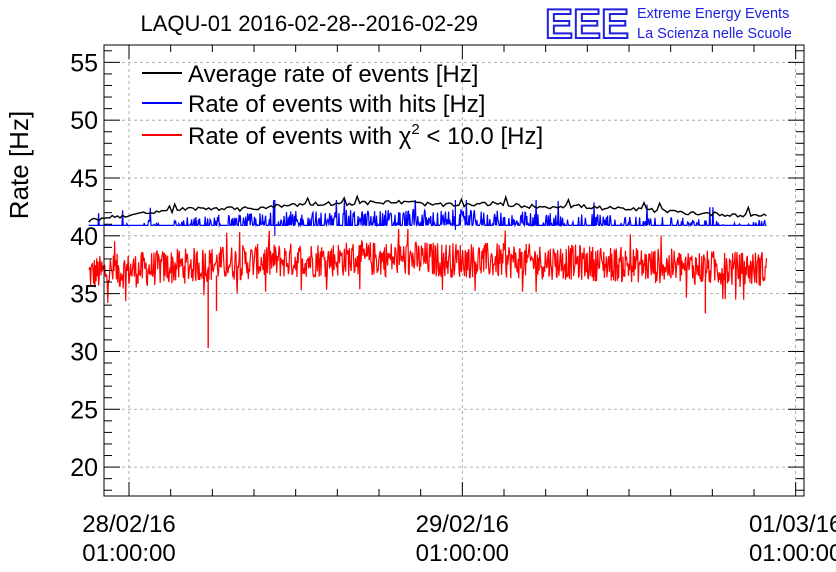 The width and height of the screenshot is (836, 572). What do you see at coordinates (713, 14) in the screenshot?
I see `logo-line-1: Extreme Energy Events` at bounding box center [713, 14].